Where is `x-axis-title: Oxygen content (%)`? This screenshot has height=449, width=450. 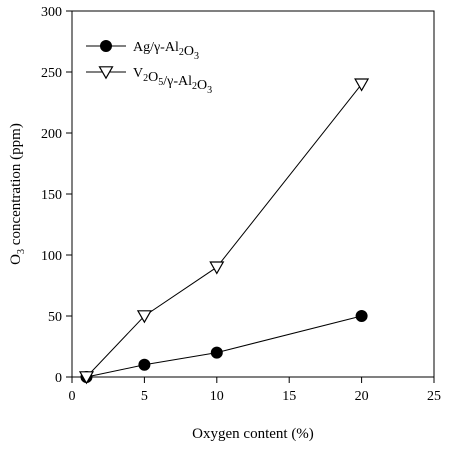
x-axis-title: Oxygen content (%) is located at coordinates (253, 434).